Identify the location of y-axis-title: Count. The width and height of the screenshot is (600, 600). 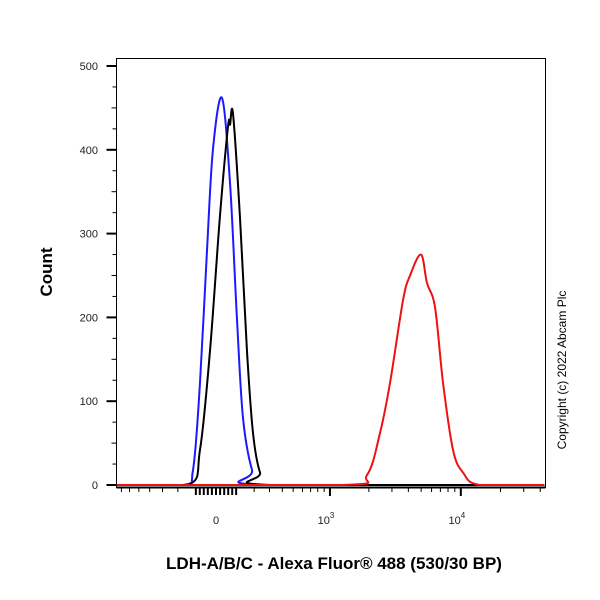
(46, 271).